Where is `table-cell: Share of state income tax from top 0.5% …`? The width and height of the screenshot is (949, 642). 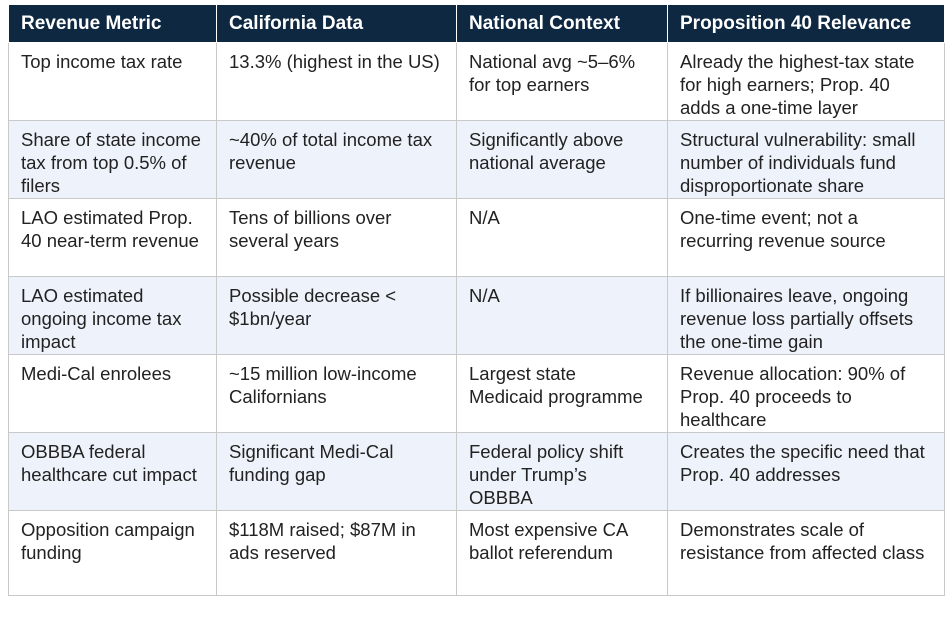 table-cell: Share of state income tax from top 0.5% … is located at coordinates (112, 159).